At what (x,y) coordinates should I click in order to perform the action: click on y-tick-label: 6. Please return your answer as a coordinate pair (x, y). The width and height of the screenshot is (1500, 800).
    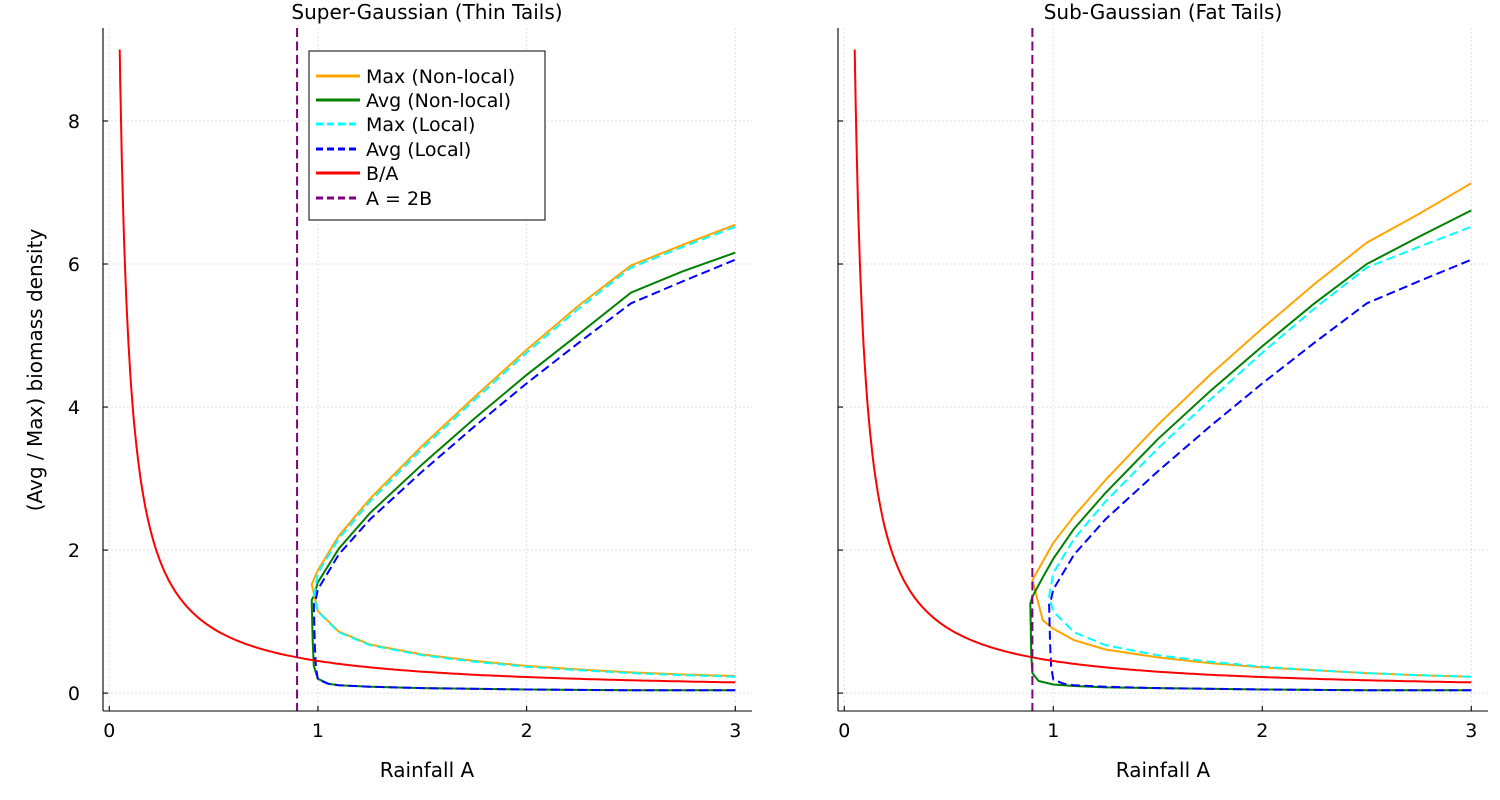
    Looking at the image, I should click on (74, 265).